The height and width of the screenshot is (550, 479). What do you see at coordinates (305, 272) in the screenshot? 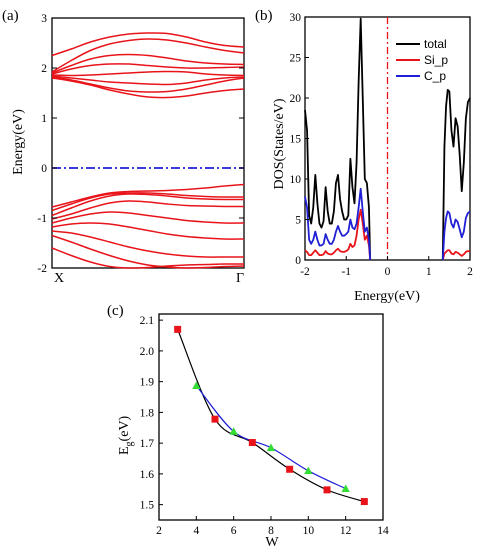
I see `panel-b-x-tick-label: -2` at bounding box center [305, 272].